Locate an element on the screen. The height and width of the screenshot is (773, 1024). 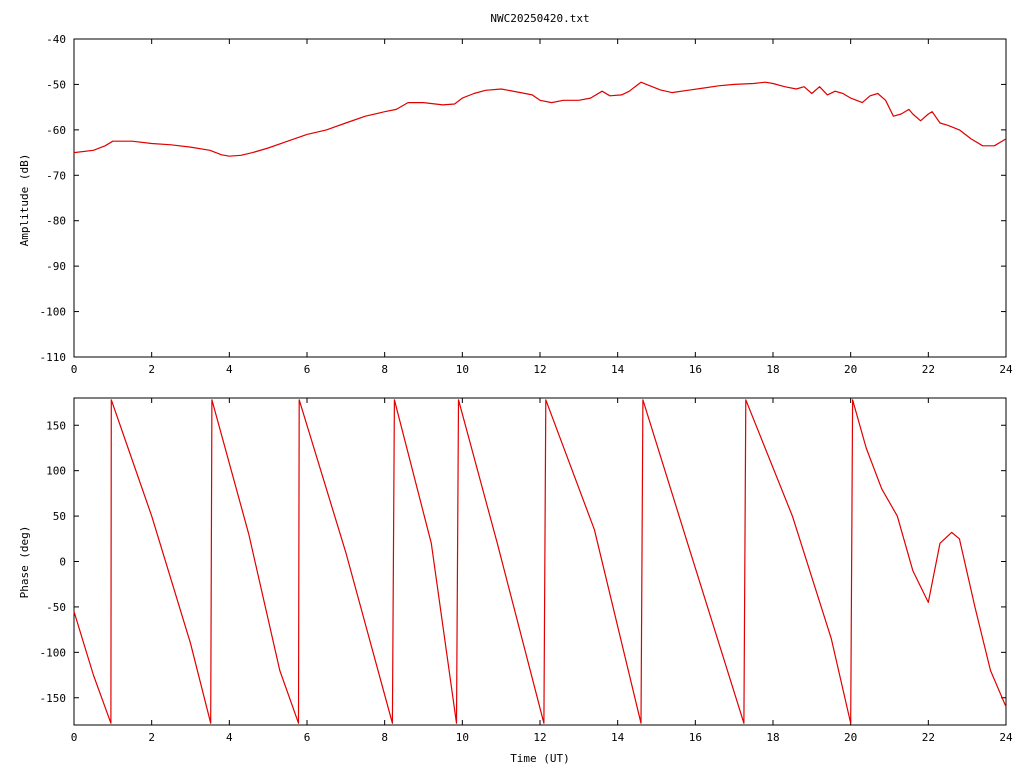
amplitude-series is located at coordinates (540, 119).